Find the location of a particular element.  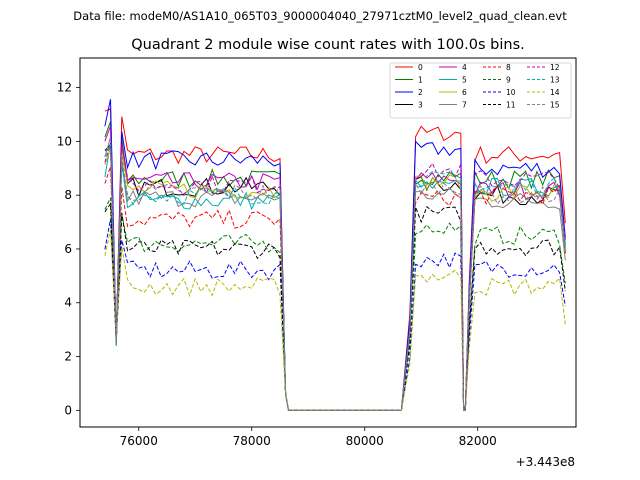

legend-label: 6 is located at coordinates (464, 92).